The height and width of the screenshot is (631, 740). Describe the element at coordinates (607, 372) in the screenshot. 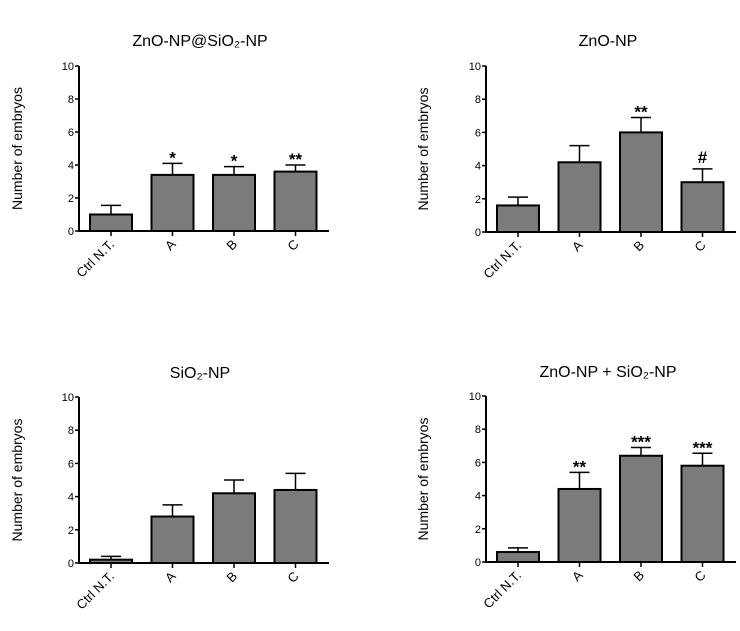

I see `chart-title: ZnO-NP + SiO₂-NP` at that location.